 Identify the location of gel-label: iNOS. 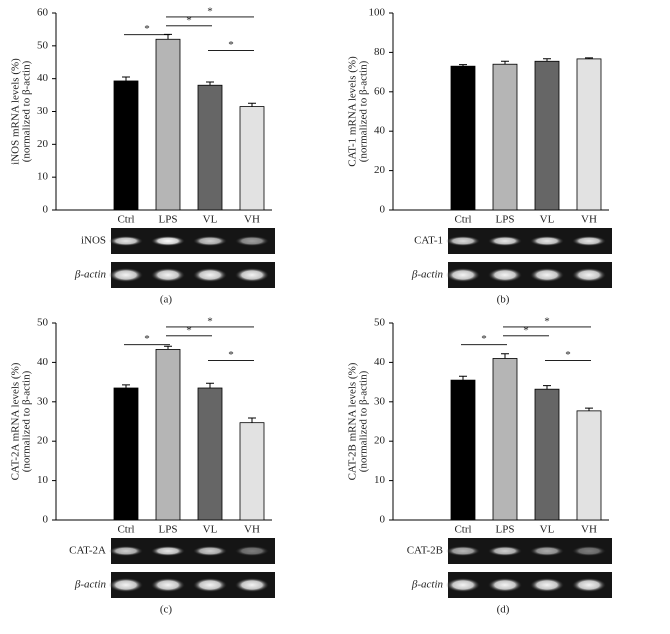
(93, 241).